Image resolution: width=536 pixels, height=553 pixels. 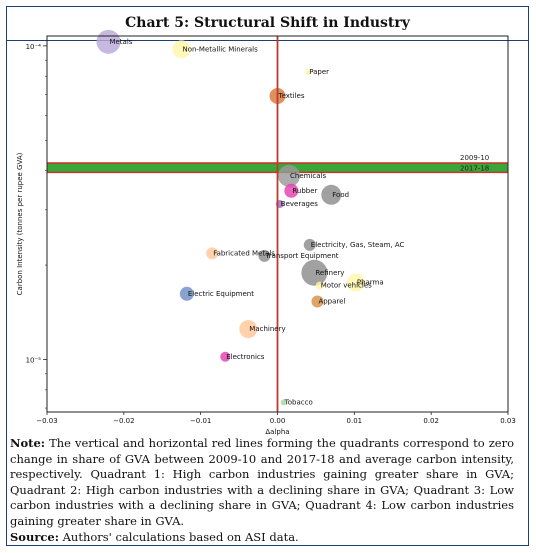 What do you see at coordinates (200, 421) in the screenshot?
I see `x-tick-label: −0.01` at bounding box center [200, 421].